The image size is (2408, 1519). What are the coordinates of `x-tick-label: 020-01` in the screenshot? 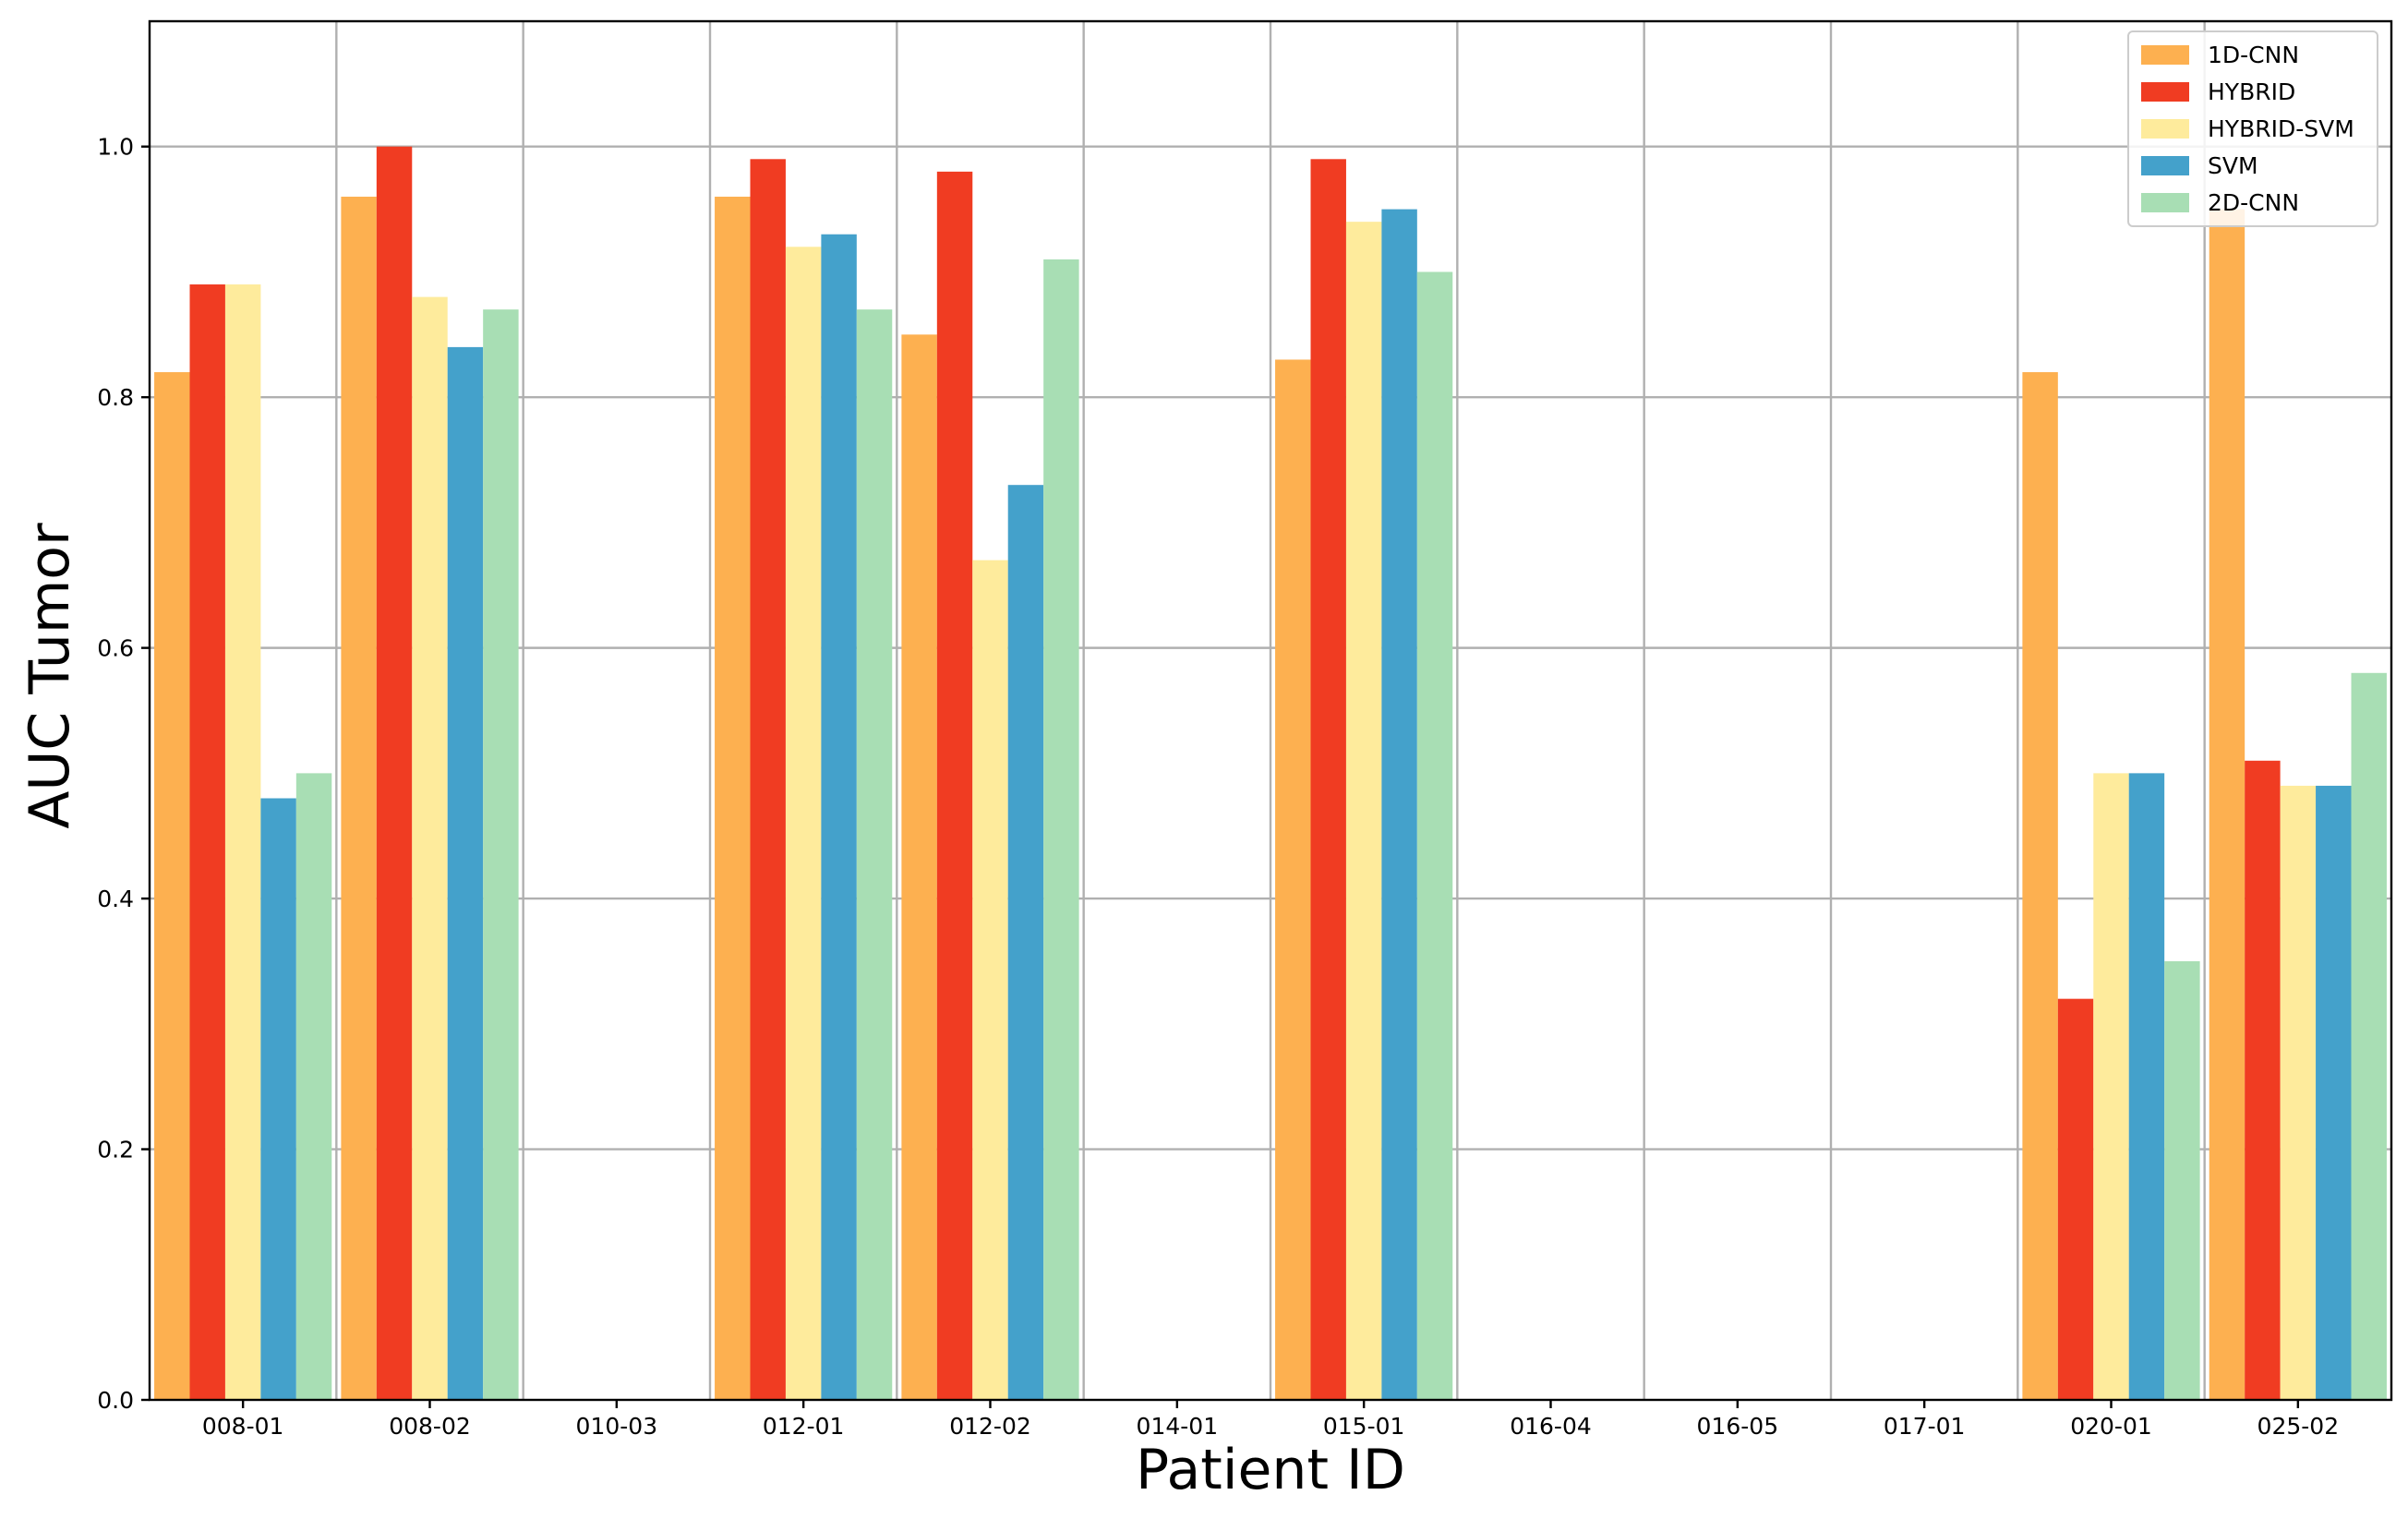 It's located at (2111, 1427).